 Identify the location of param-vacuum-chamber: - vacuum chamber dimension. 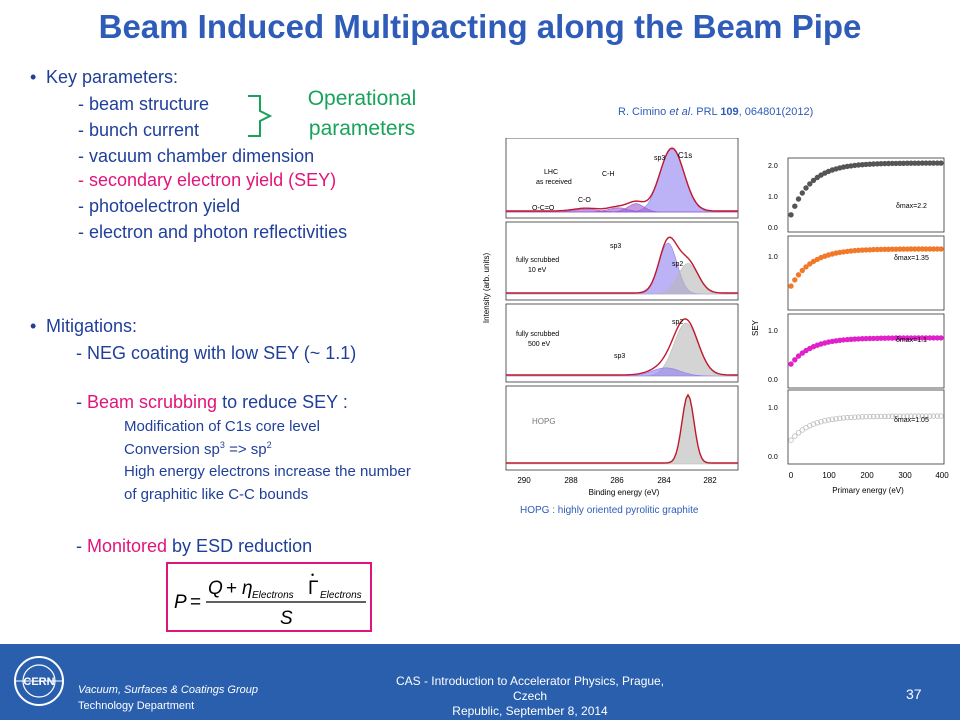
(196, 156).